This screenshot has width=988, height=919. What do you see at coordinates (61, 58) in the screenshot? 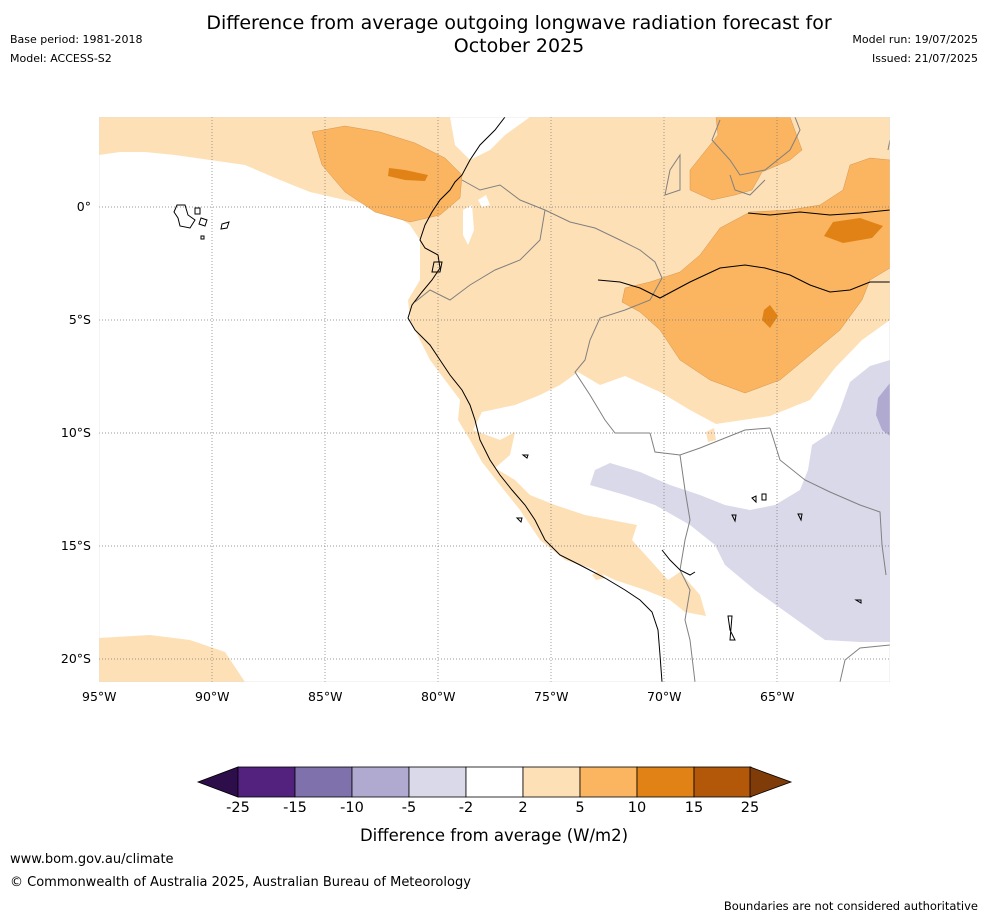
I see `model-text: Model: ACCESS-S2` at bounding box center [61, 58].